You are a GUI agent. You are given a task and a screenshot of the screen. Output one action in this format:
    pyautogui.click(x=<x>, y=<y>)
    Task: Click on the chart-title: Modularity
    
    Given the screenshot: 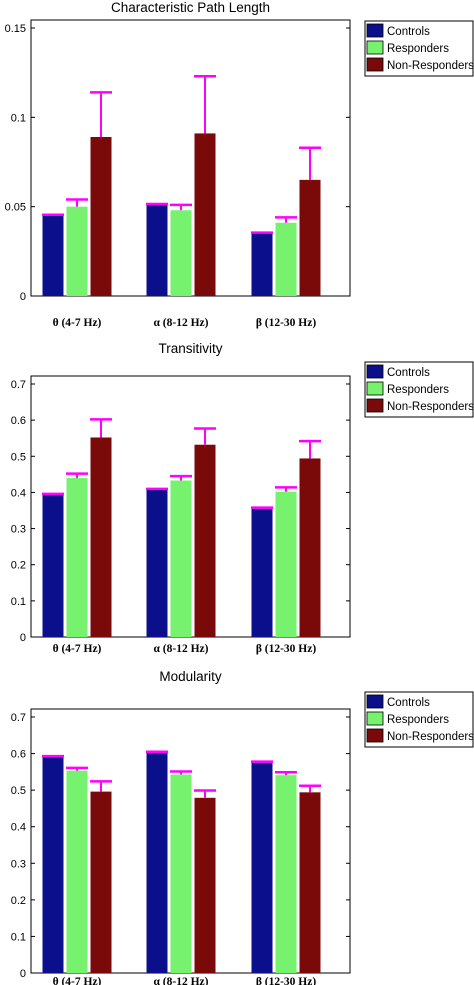 What is the action you would take?
    pyautogui.click(x=190, y=676)
    